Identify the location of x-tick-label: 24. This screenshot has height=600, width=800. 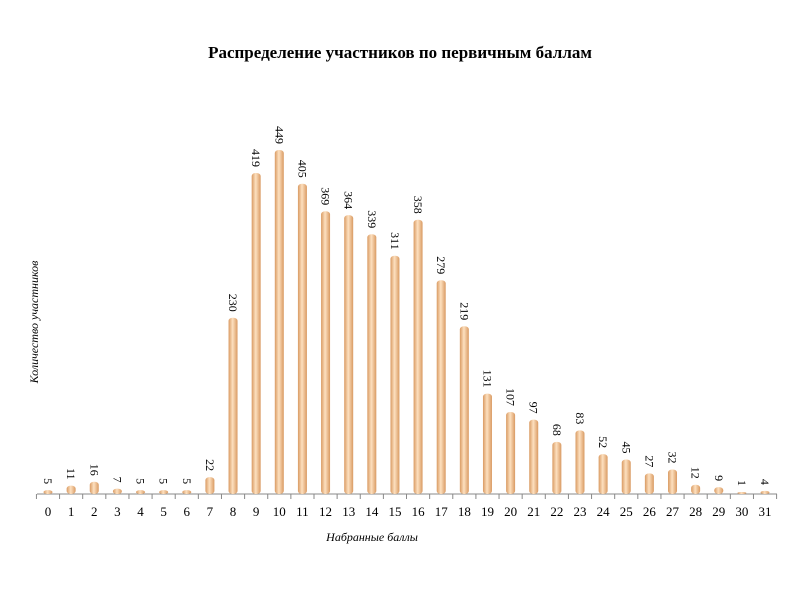
(604, 511).